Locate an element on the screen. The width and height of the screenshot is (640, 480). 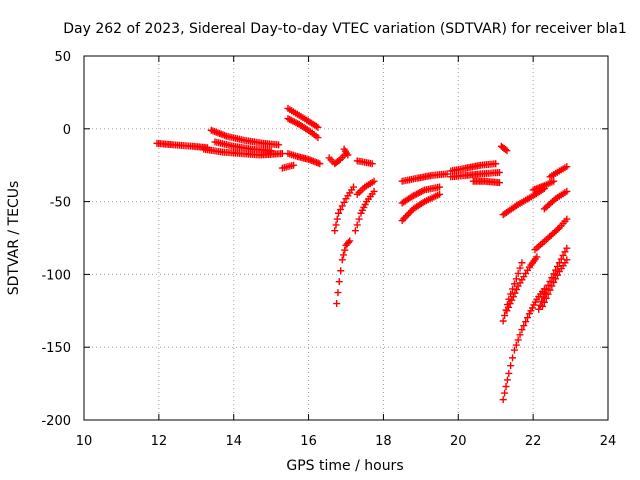
series-s20 is located at coordinates (475, 174).